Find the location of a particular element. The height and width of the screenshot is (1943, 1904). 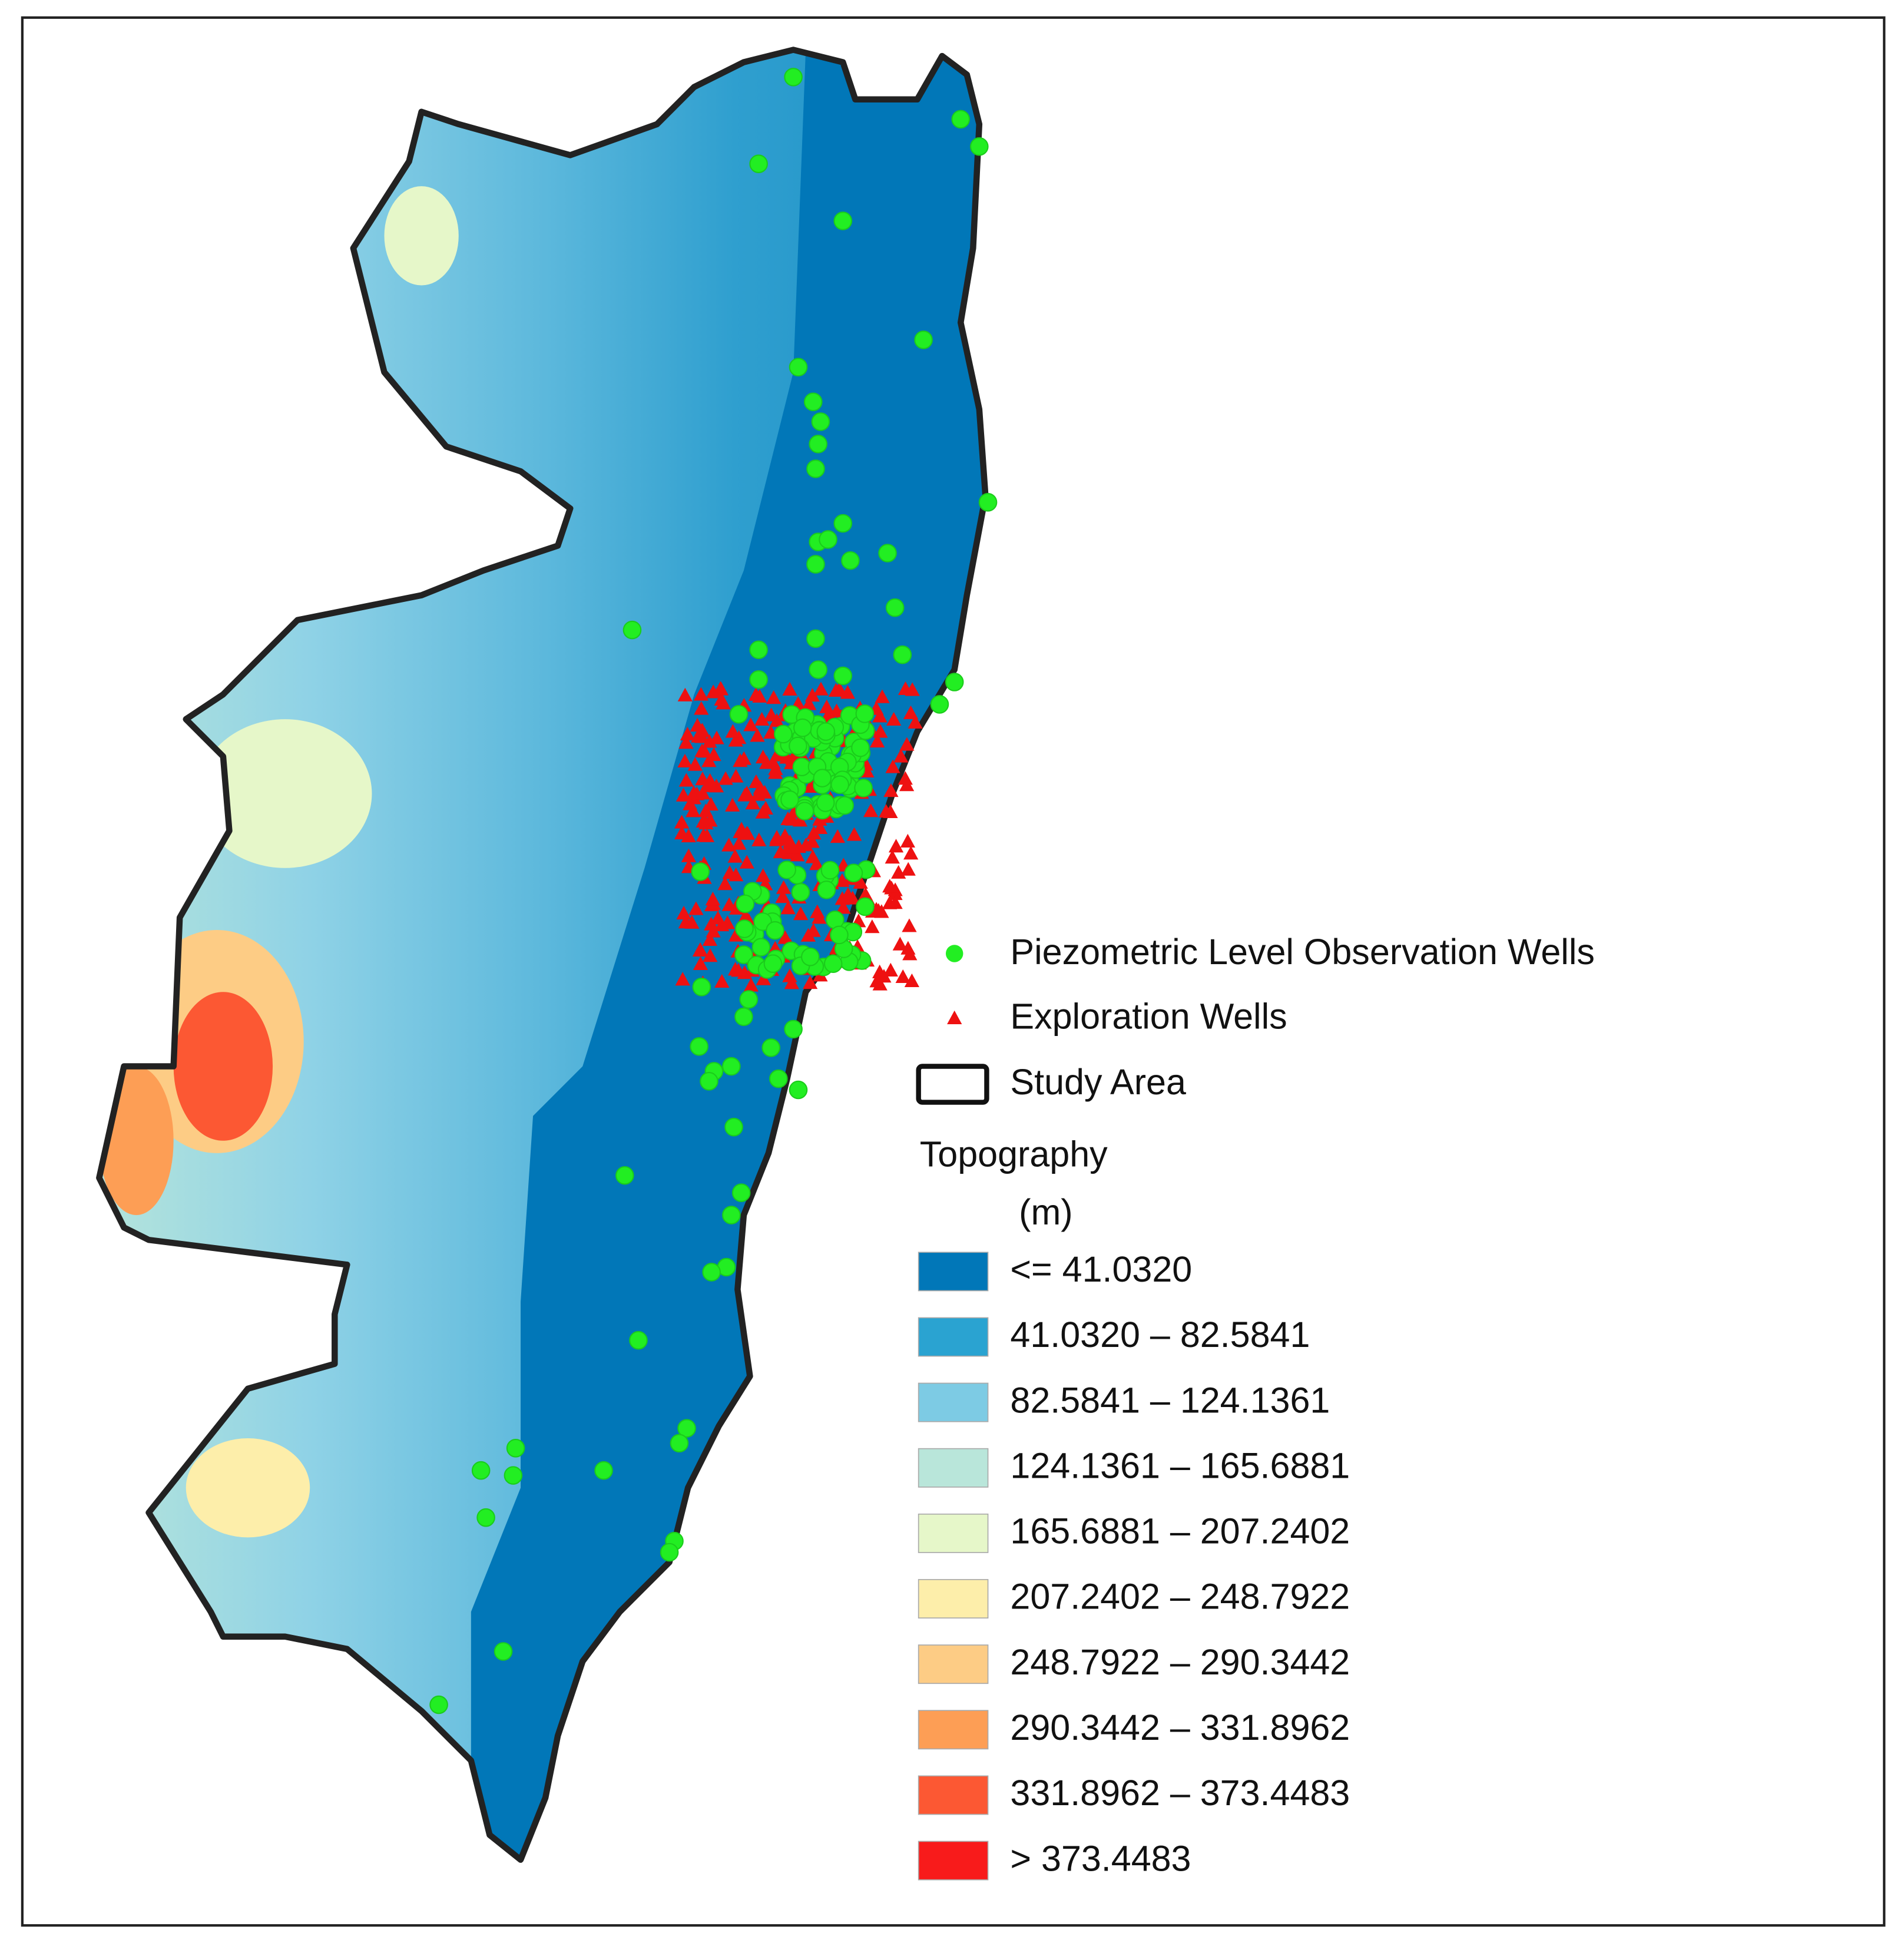

legend-class-label: 248.7922 – 290.3442 is located at coordinates (1180, 1662).